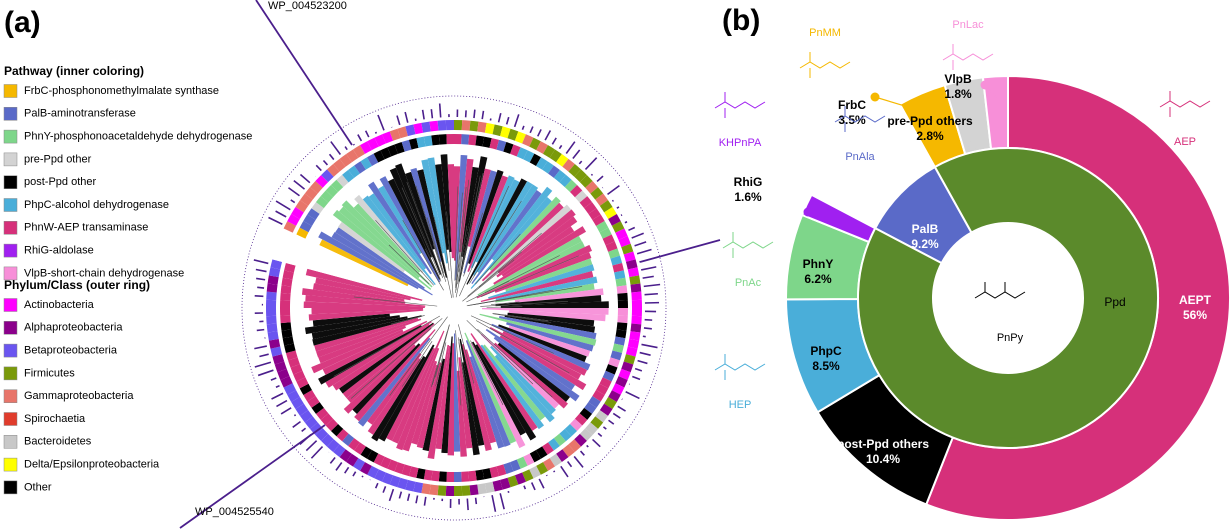 The width and height of the screenshot is (1230, 529). What do you see at coordinates (304, 73) in the screenshot?
I see `leader` at bounding box center [304, 73].